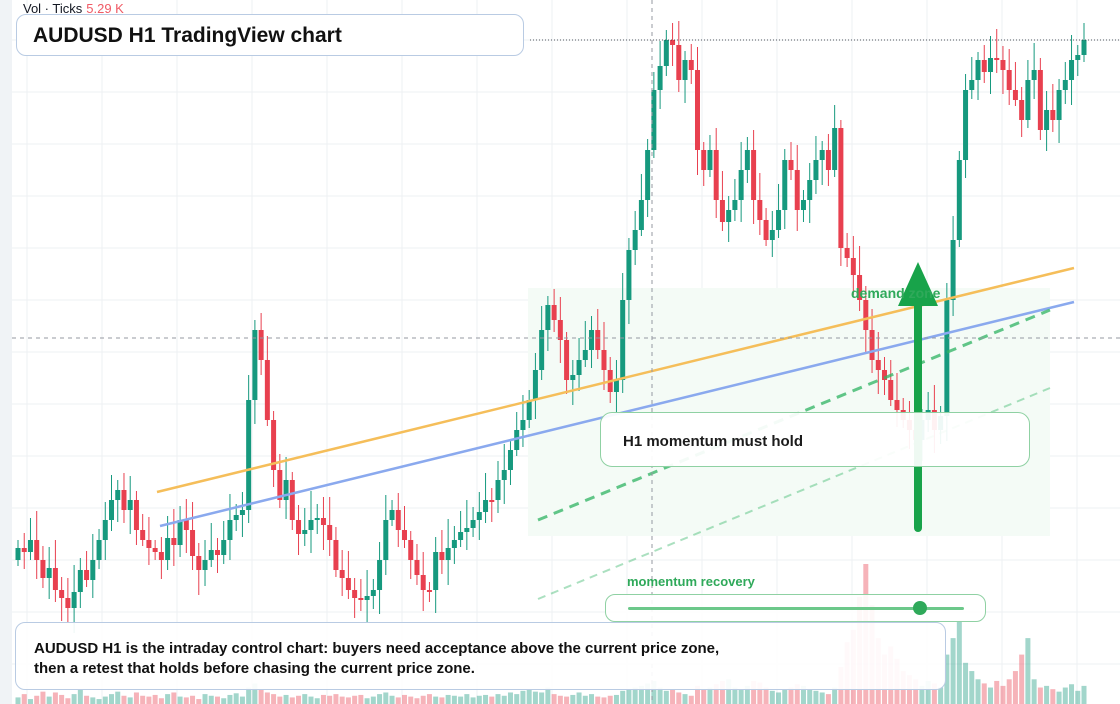 Image resolution: width=1120 pixels, height=704 pixels. I want to click on momentum-thumb, so click(920, 608).